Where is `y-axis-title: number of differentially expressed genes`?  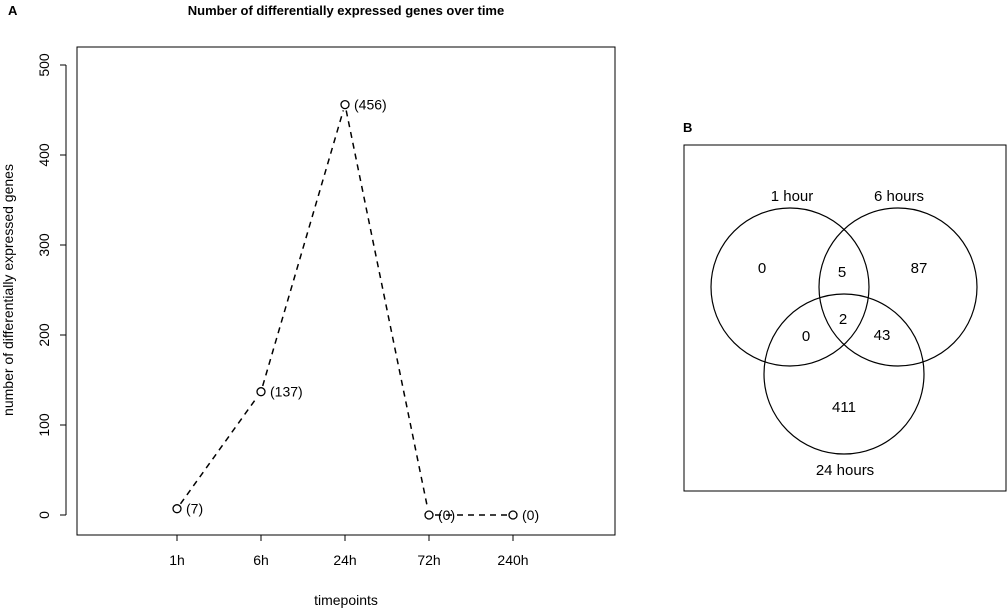 y-axis-title: number of differentially expressed genes is located at coordinates (8, 290).